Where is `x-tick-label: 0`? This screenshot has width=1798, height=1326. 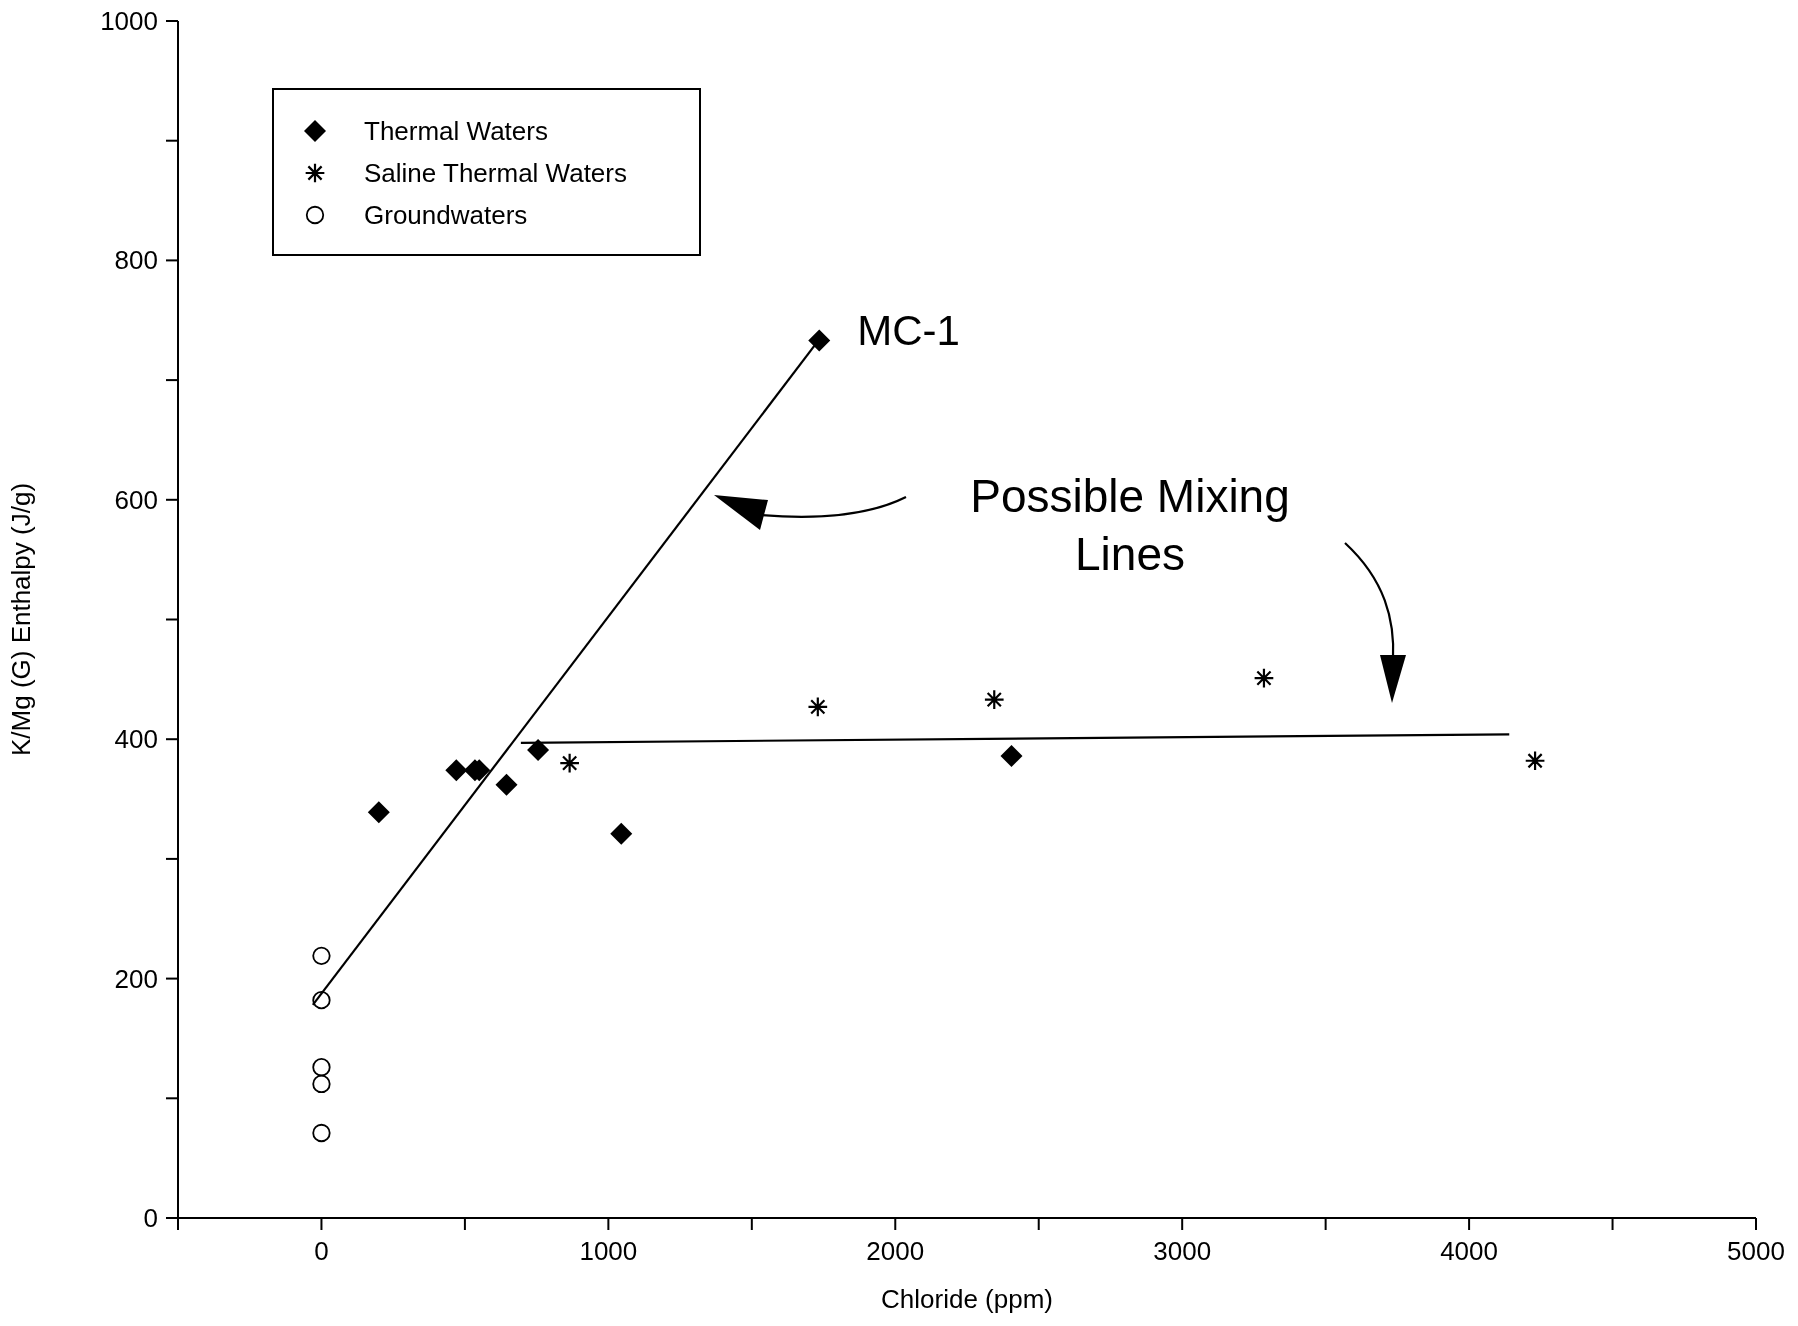 x-tick-label: 0 is located at coordinates (321, 1251).